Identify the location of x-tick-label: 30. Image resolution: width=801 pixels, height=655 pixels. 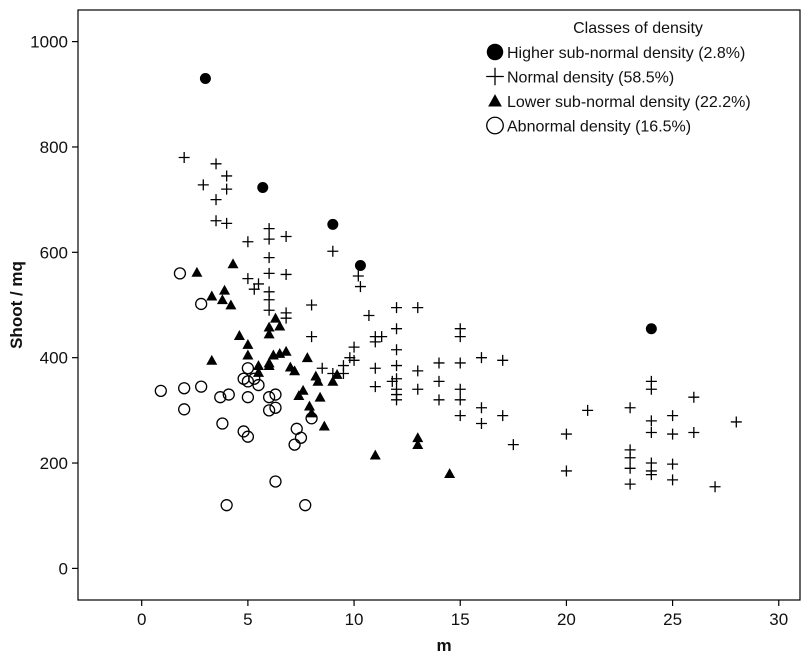
(778, 619).